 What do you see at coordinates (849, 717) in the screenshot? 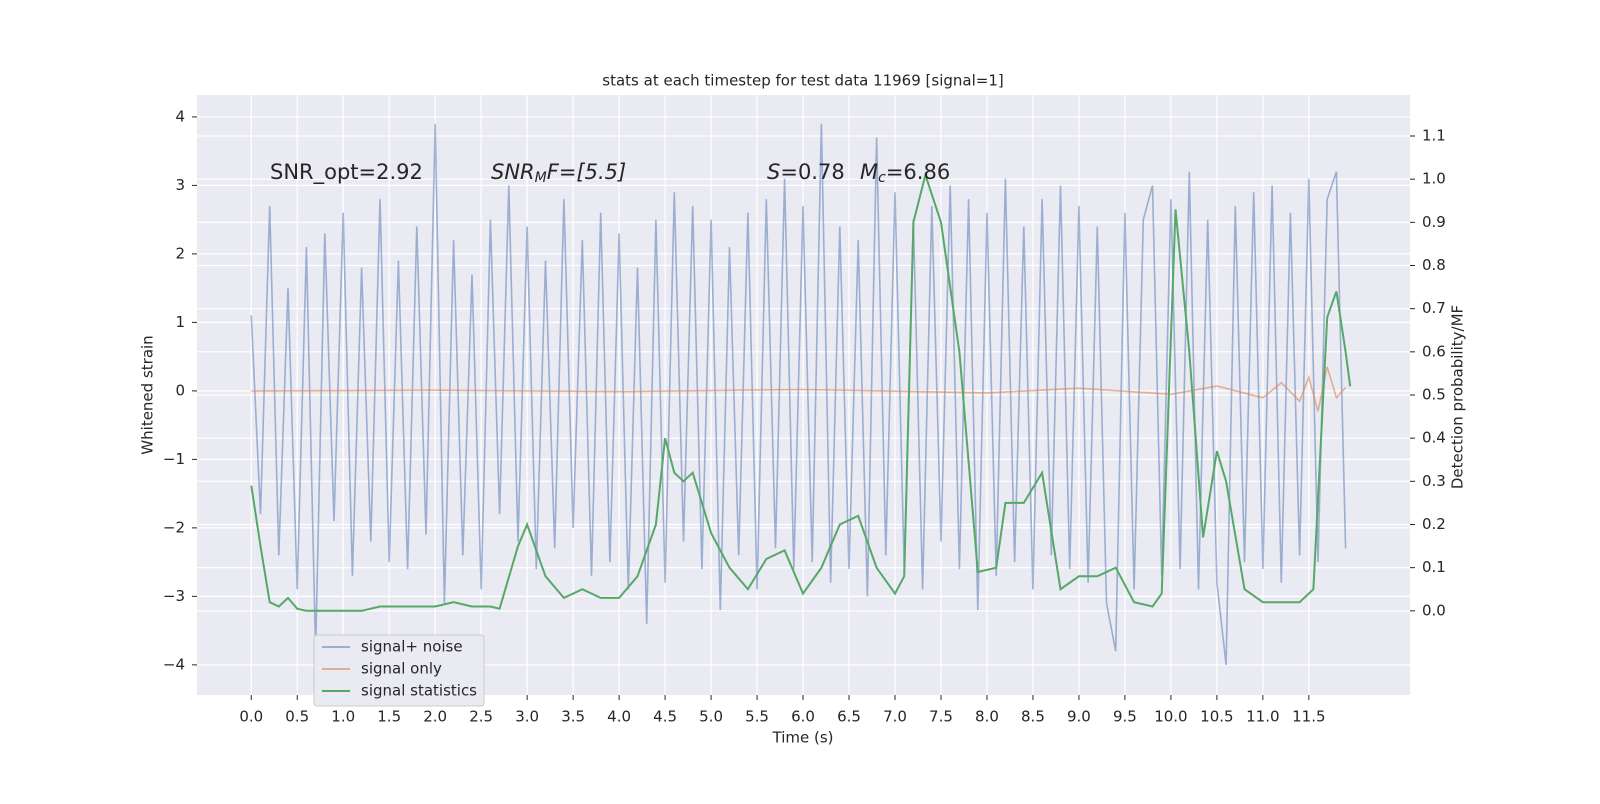
I see `x-tick-label: 6.5` at bounding box center [849, 717].